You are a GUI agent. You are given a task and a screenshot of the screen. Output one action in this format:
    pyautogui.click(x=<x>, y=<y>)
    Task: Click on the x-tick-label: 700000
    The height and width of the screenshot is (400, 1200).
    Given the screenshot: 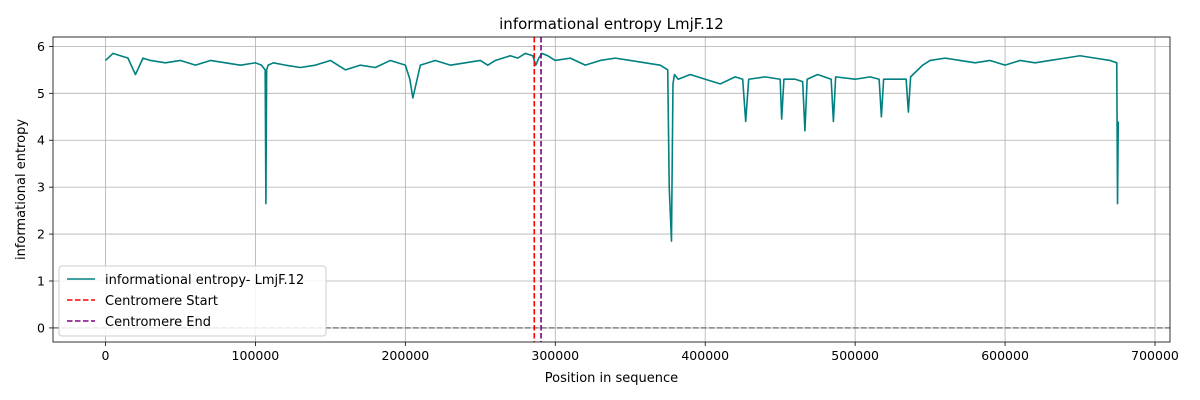 What is the action you would take?
    pyautogui.click(x=1155, y=355)
    